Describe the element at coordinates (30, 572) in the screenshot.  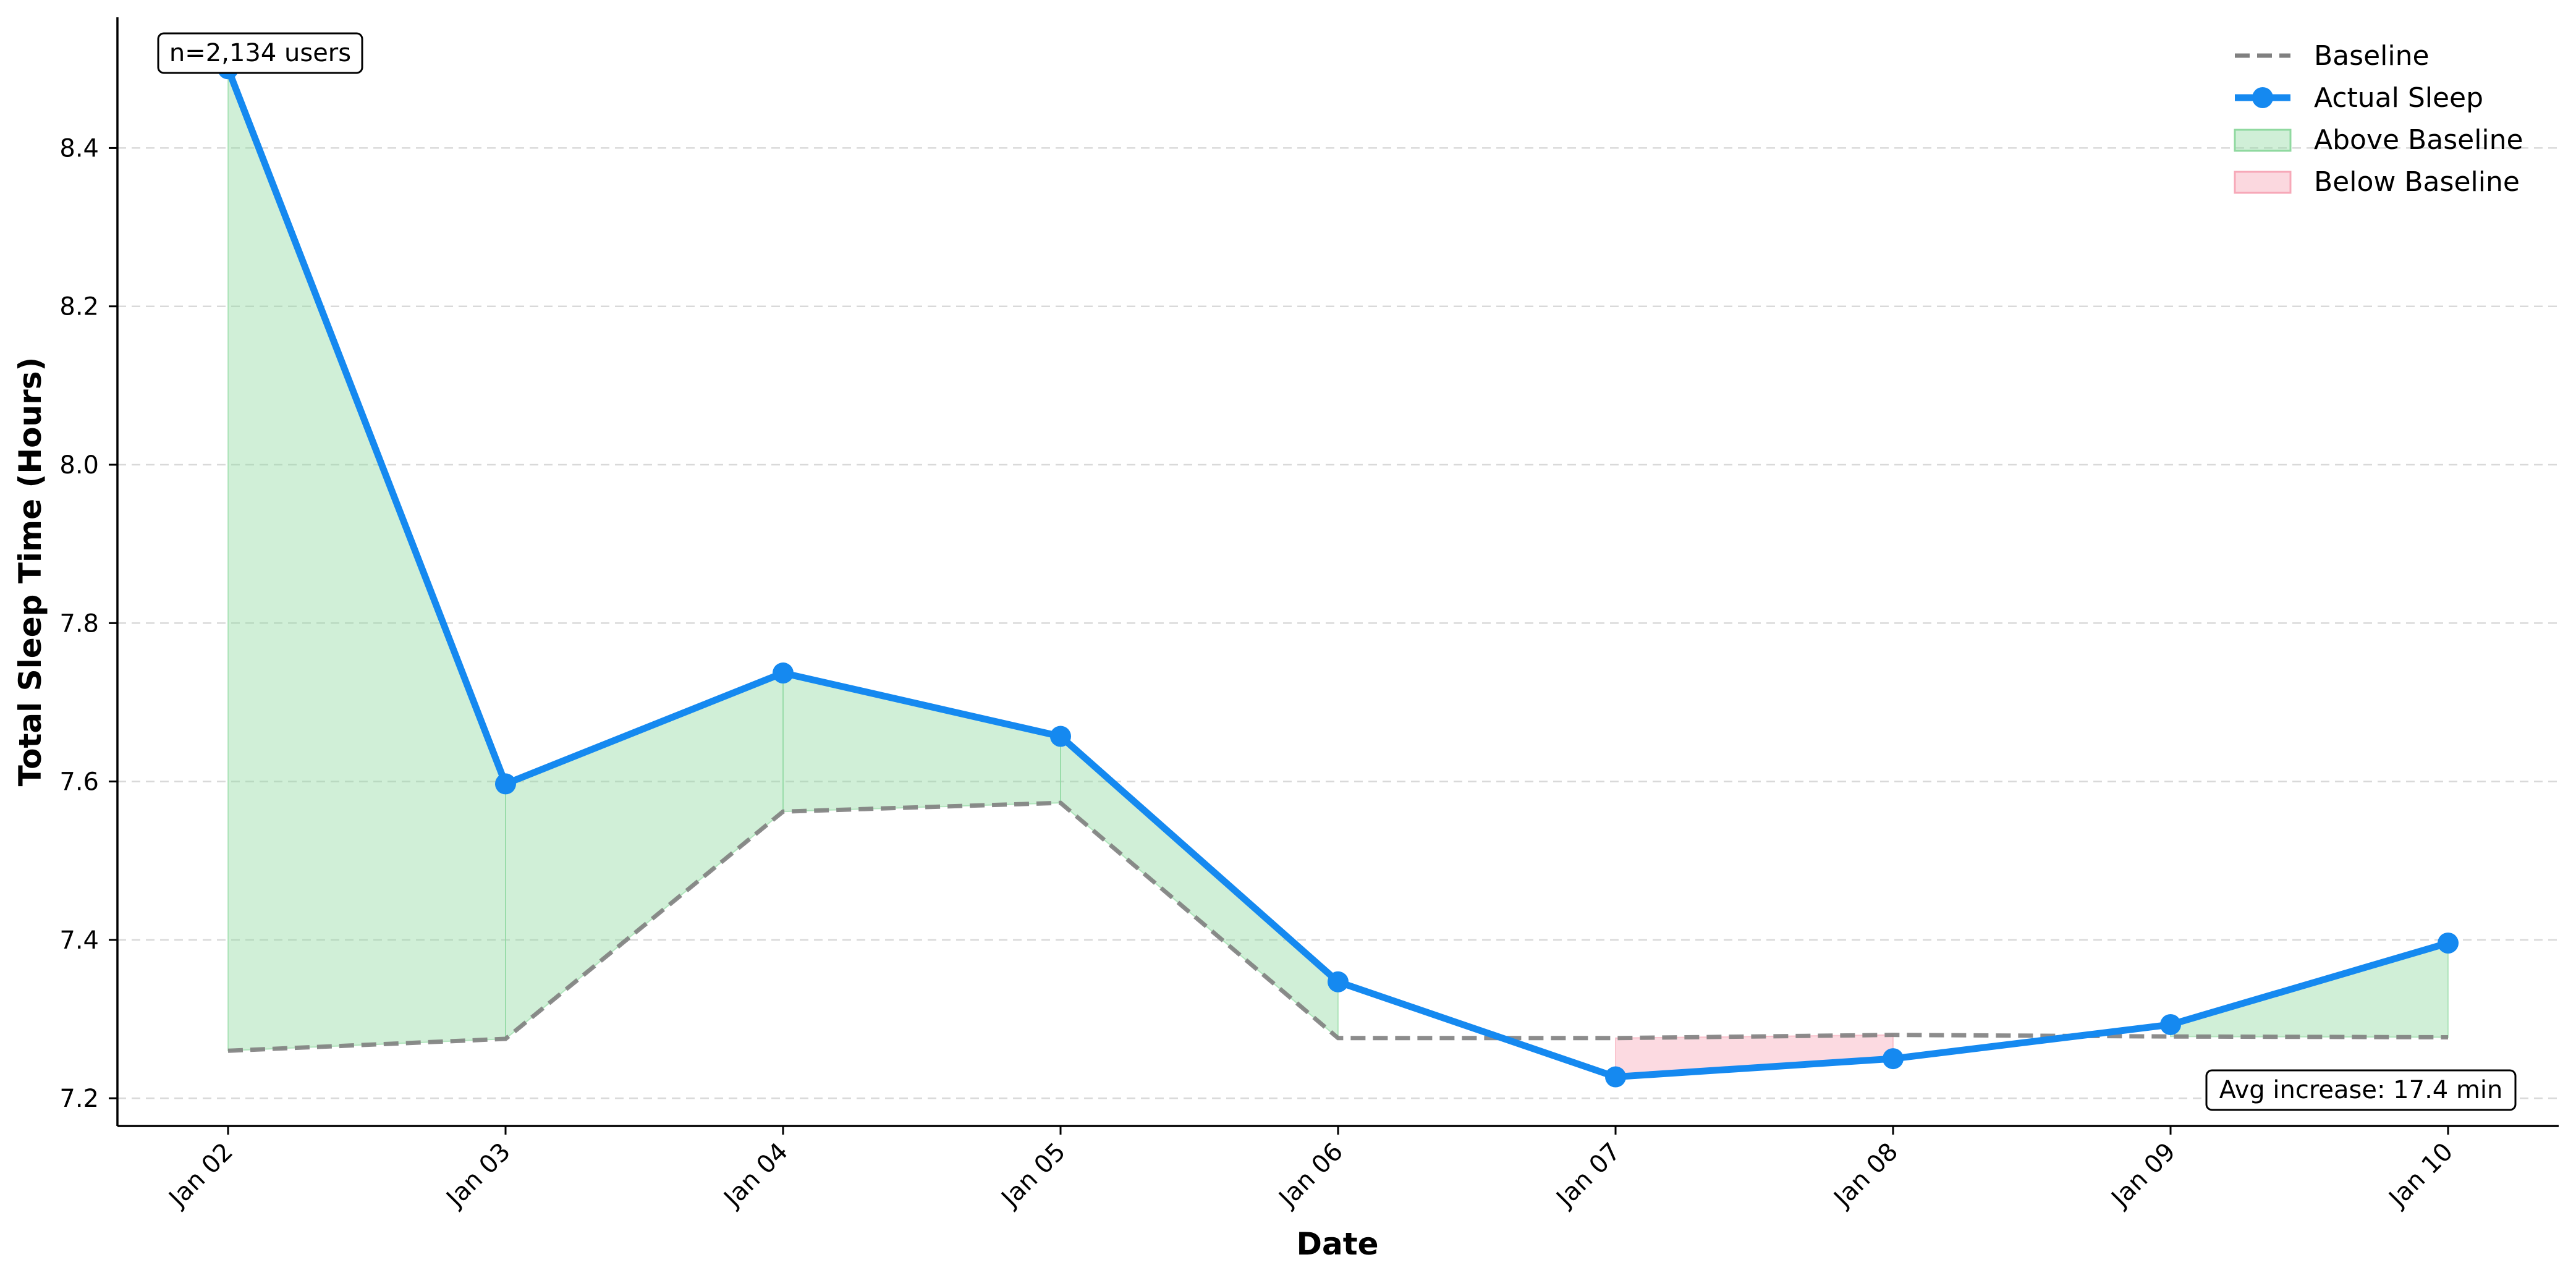
I see `y-axis-title: Total Sleep Time (Hours)` at that location.